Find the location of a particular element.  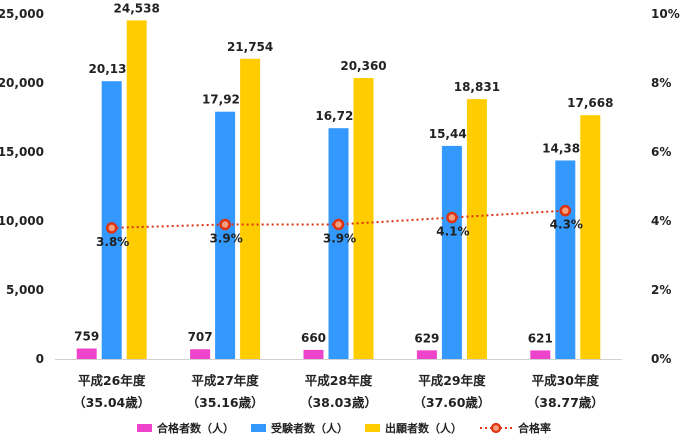

y2-tick-label: 10% is located at coordinates (665, 14).